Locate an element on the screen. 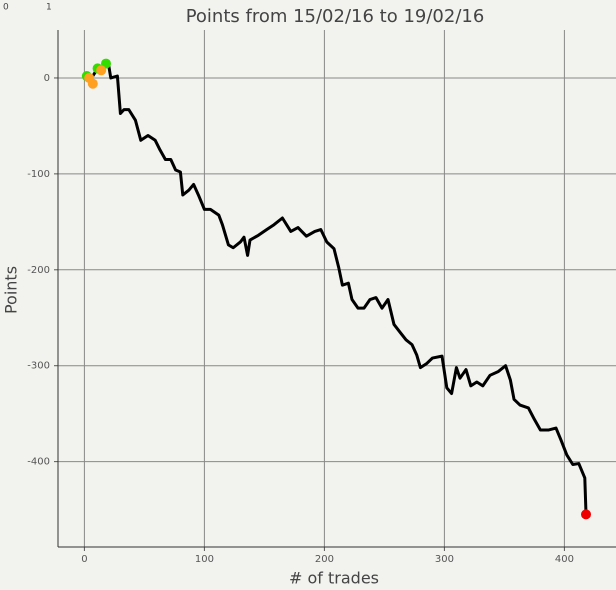  y-tick-label: 0 is located at coordinates (47, 78).